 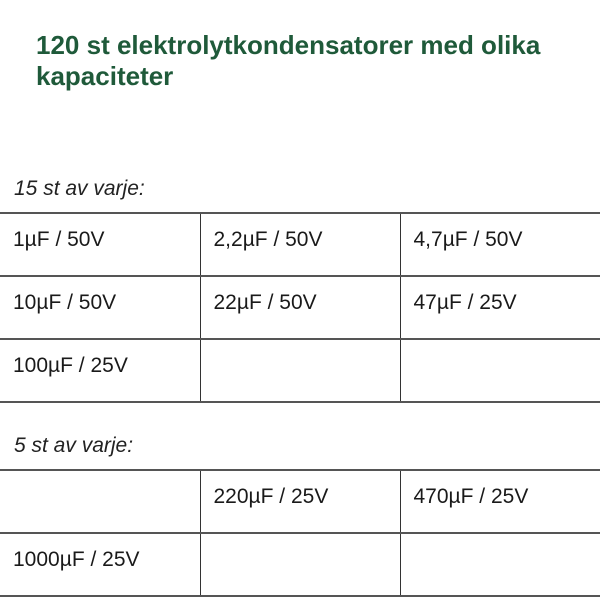 What do you see at coordinates (499, 501) in the screenshot?
I see `table-cell: 470µF / 25V` at bounding box center [499, 501].